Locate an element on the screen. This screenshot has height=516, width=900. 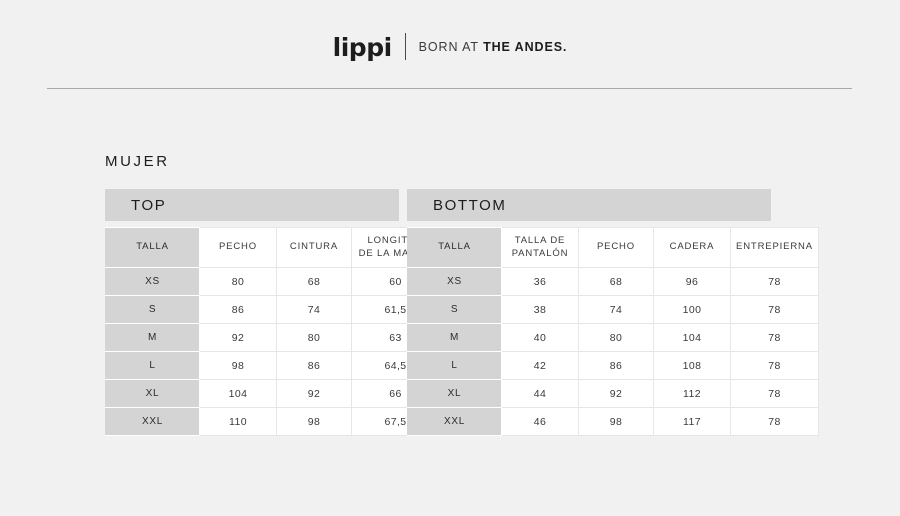
table-row: XL 44 92 112 78 is located at coordinates (613, 393).